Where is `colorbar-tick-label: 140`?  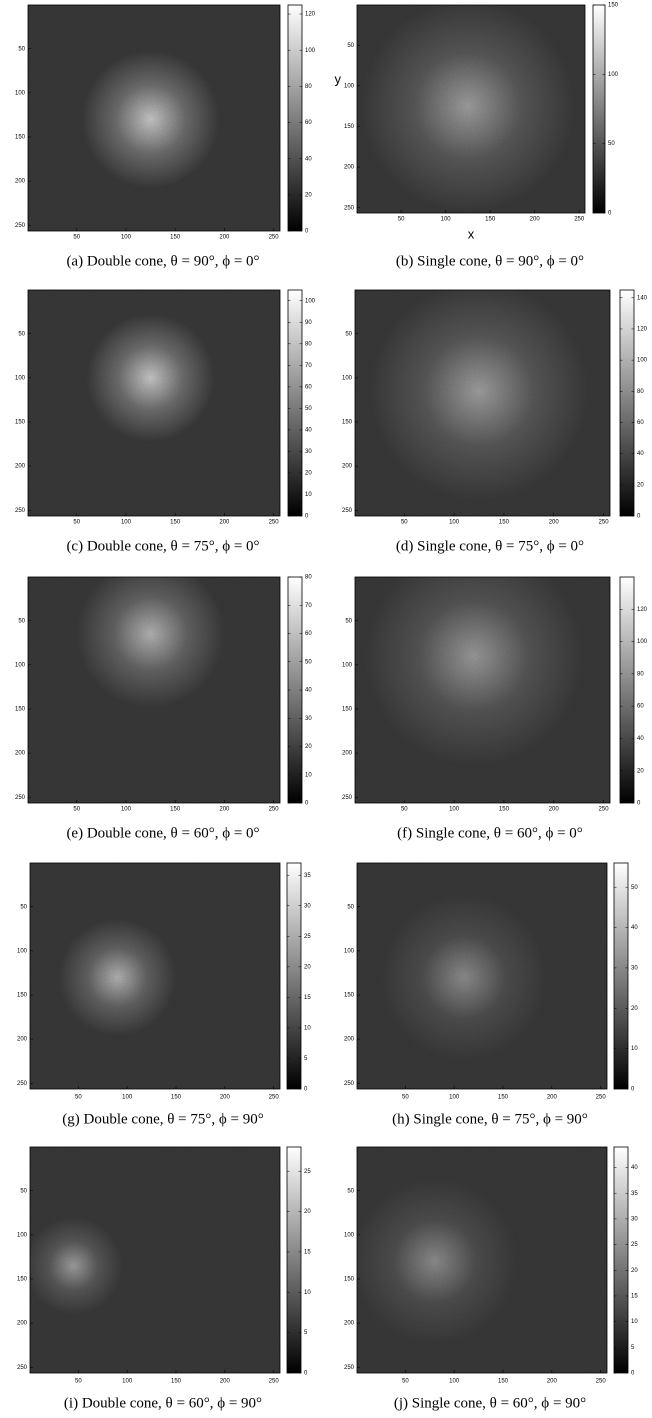
colorbar-tick-label: 140 is located at coordinates (642, 298).